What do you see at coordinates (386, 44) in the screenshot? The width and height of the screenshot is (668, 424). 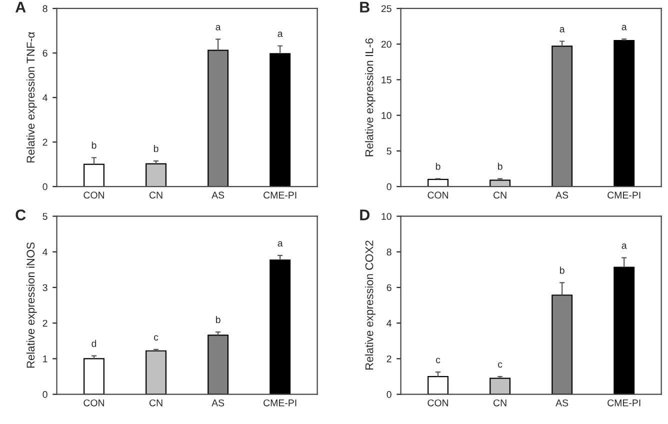 I see `y-tick-label: 20` at bounding box center [386, 44].